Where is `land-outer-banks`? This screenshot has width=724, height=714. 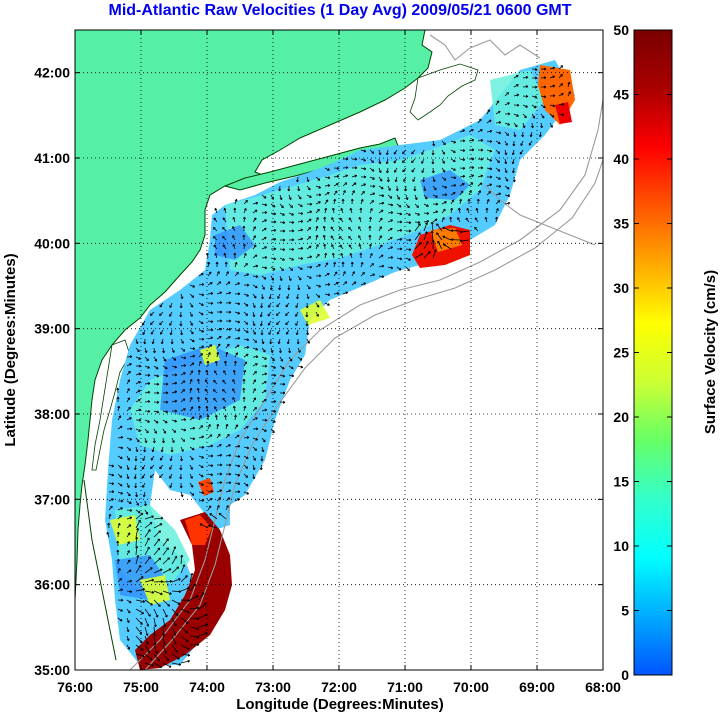 land-outer-banks is located at coordinates (100, 570).